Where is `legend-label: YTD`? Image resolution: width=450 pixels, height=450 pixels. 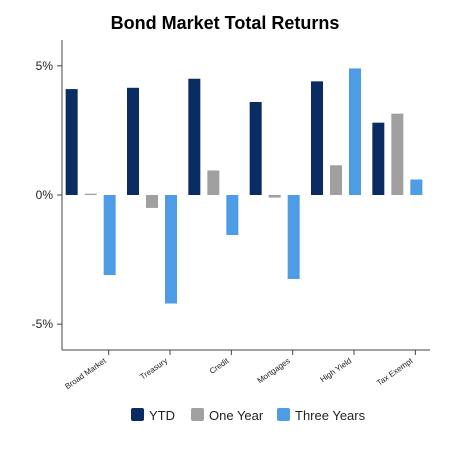
legend-label: YTD is located at coordinates (162, 415).